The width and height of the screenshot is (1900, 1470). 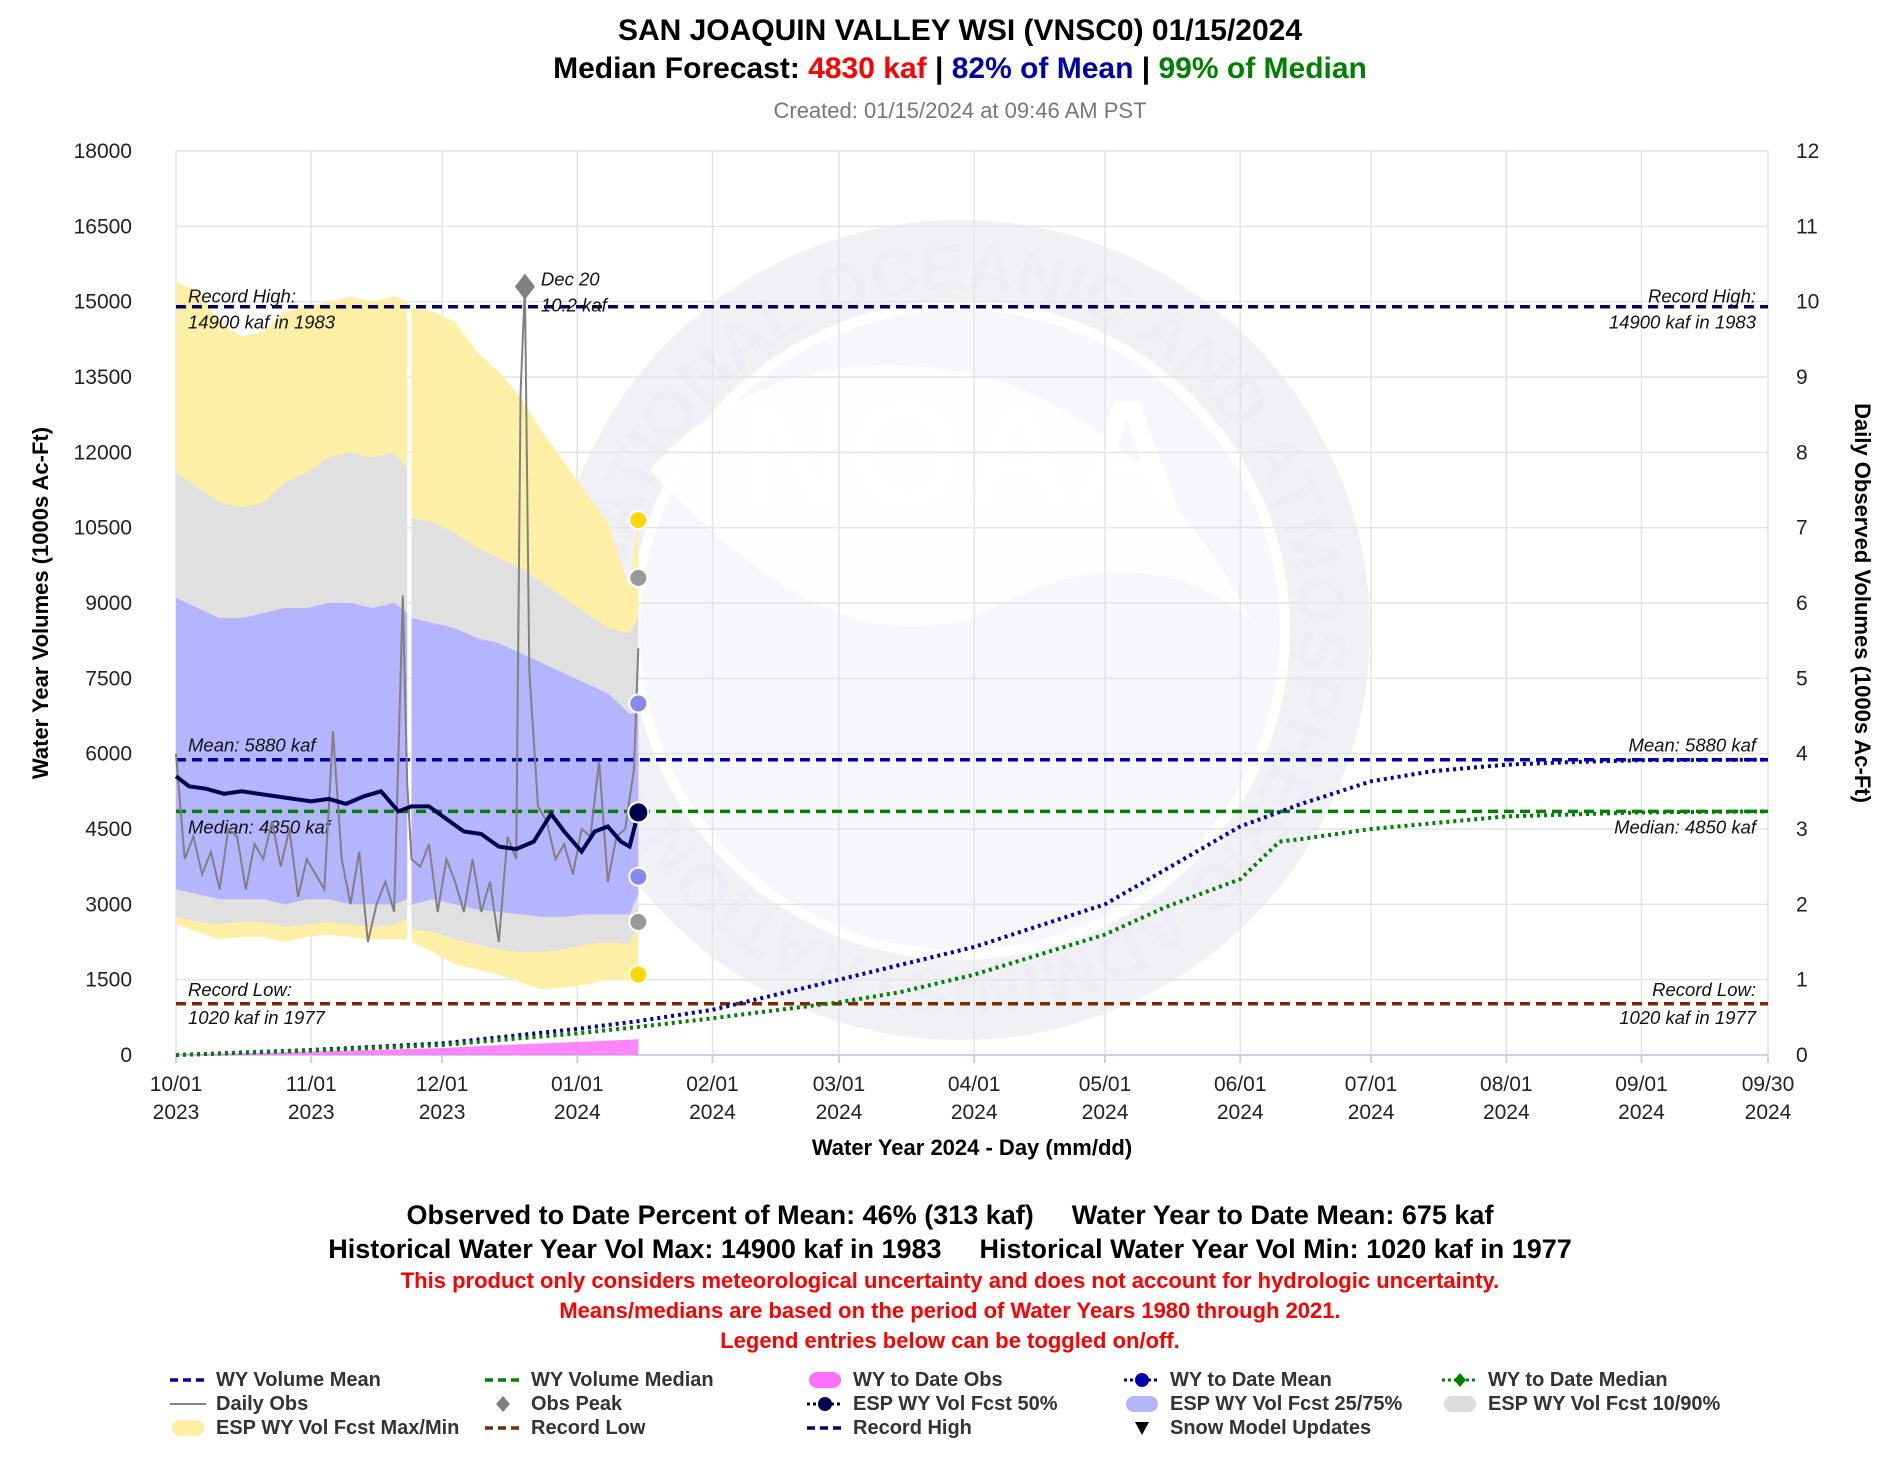 What do you see at coordinates (1105, 1084) in the screenshot?
I see `x-tick-label: 05/01` at bounding box center [1105, 1084].